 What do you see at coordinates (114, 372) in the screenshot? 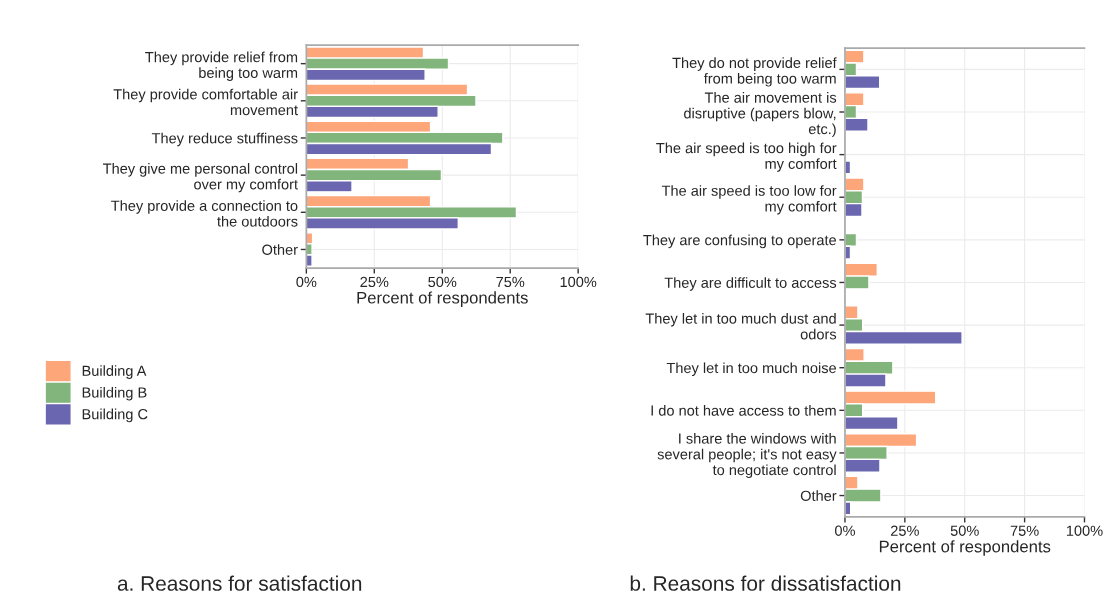
I see `legend-label: Building A` at bounding box center [114, 372].